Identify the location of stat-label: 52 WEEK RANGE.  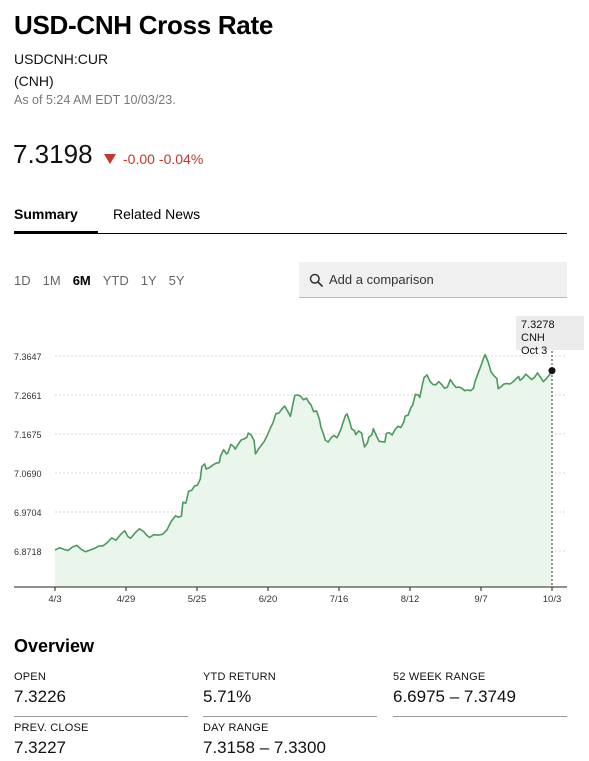
(439, 677).